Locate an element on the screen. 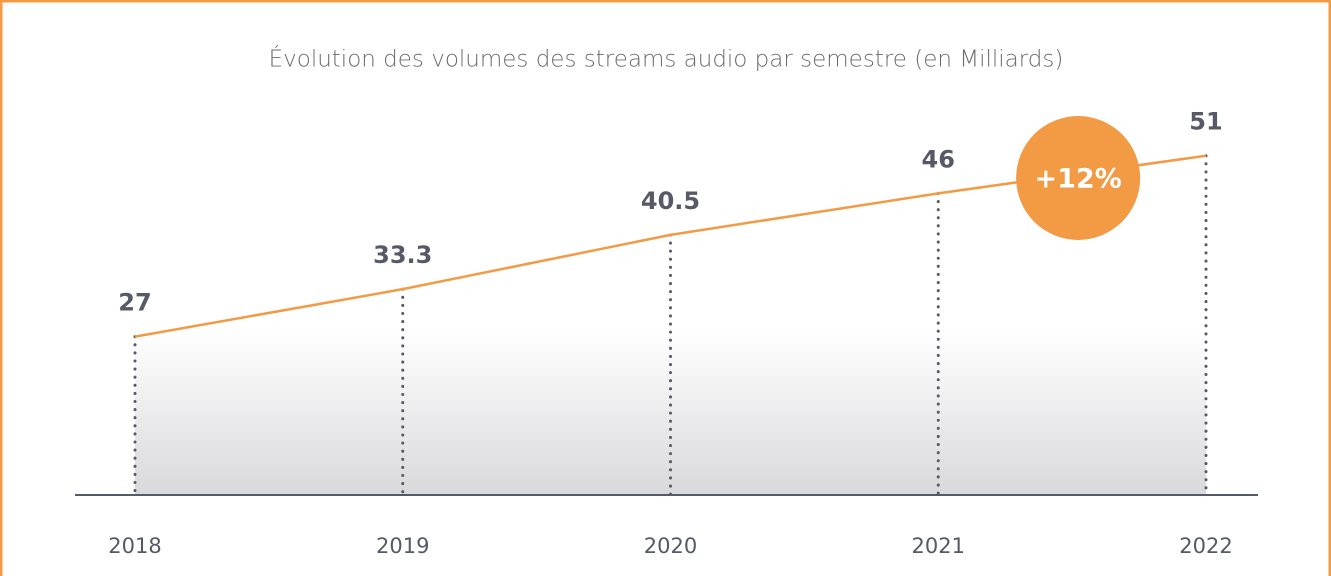 This screenshot has height=576, width=1331. x-tick-label: 2022 is located at coordinates (1205, 546).